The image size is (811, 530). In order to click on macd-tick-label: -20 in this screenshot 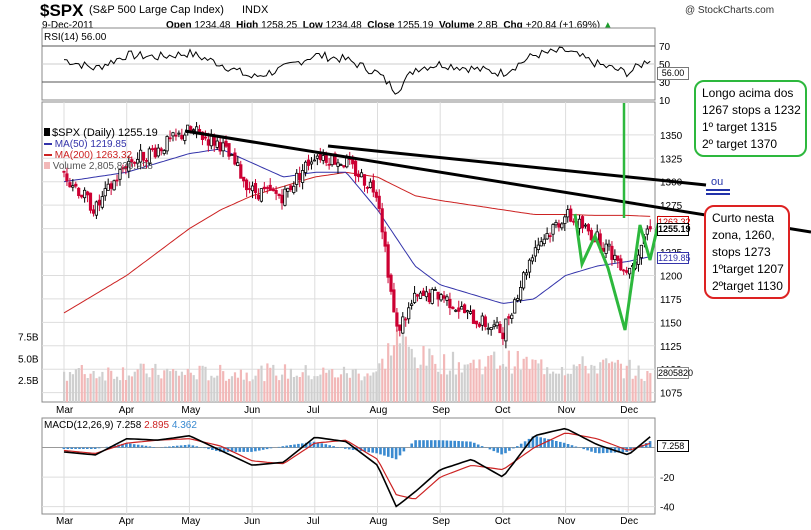, I will do `click(667, 478)`.